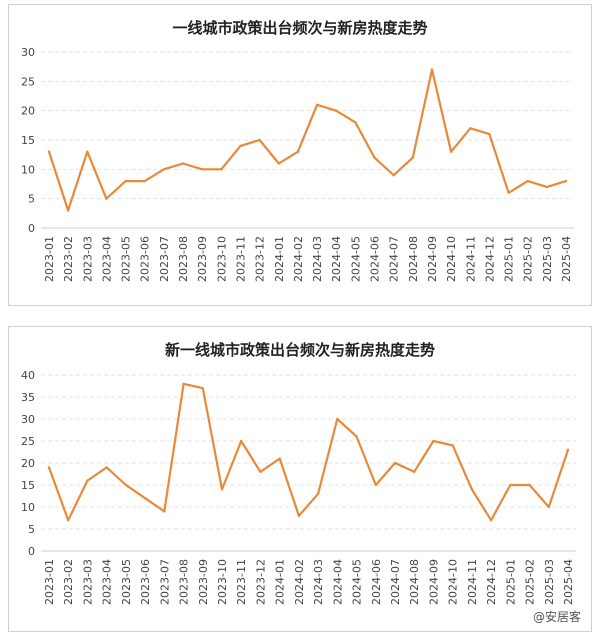 The image size is (600, 636). What do you see at coordinates (300, 28) in the screenshot?
I see `chart-title-1: 一线城市政策出台频次与新房热度走势` at bounding box center [300, 28].